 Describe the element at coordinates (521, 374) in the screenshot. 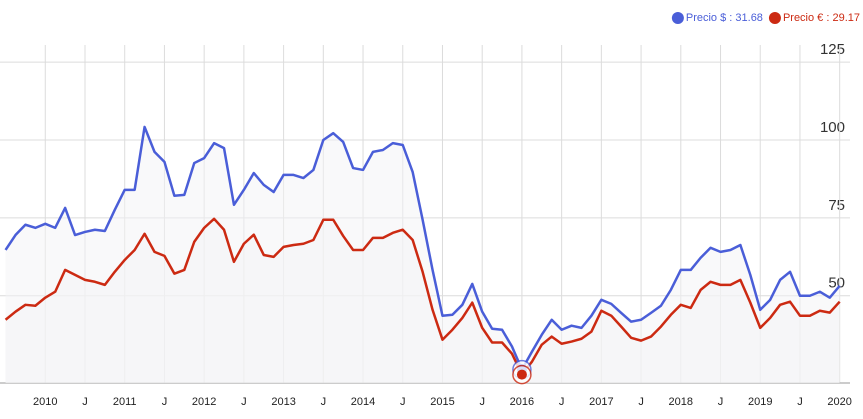

I see `hover-point` at that location.